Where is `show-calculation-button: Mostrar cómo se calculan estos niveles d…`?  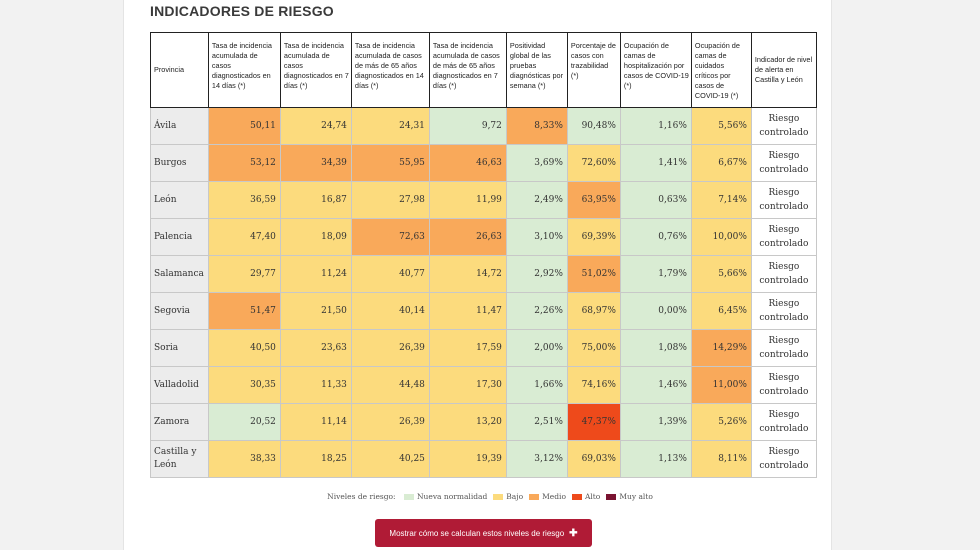 show-calculation-button: Mostrar cómo se calculan estos niveles d… is located at coordinates (483, 533).